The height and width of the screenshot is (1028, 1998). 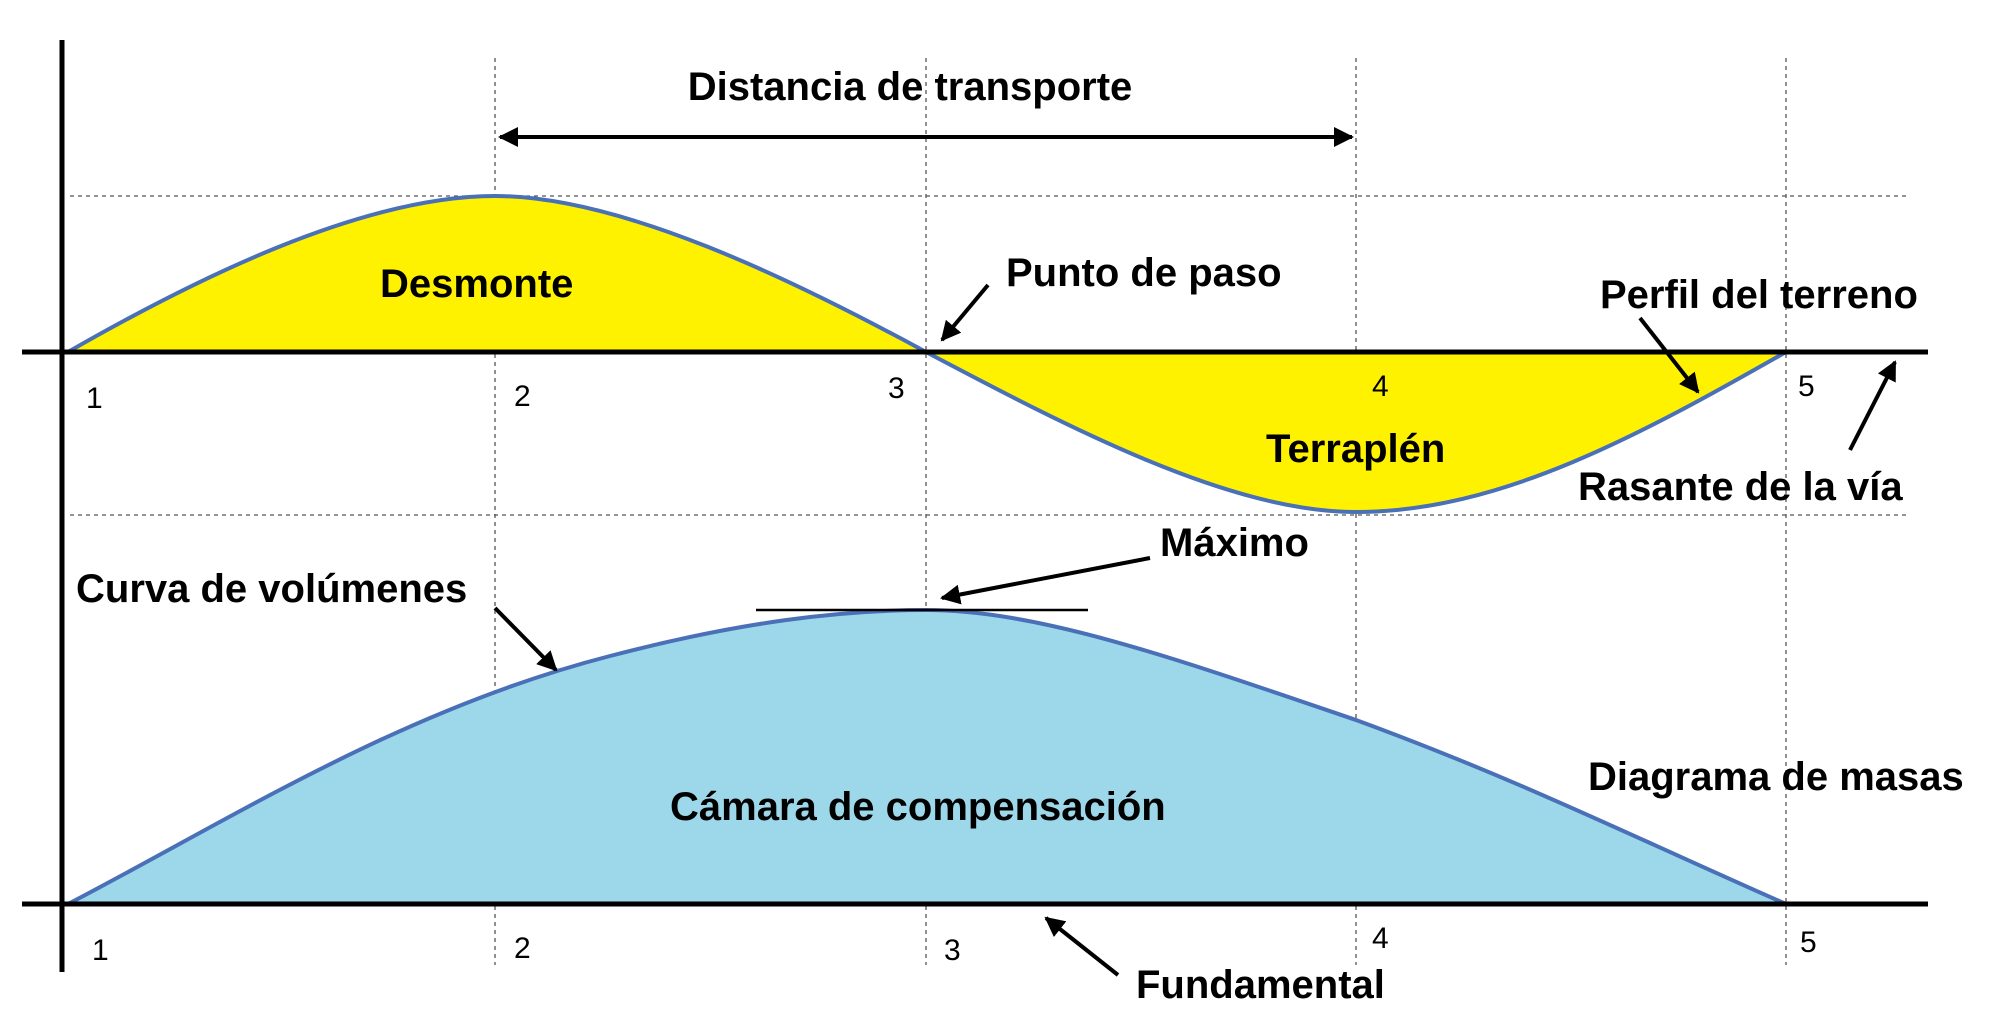 What do you see at coordinates (522, 948) in the screenshot?
I see `station-number-bottom: 2` at bounding box center [522, 948].